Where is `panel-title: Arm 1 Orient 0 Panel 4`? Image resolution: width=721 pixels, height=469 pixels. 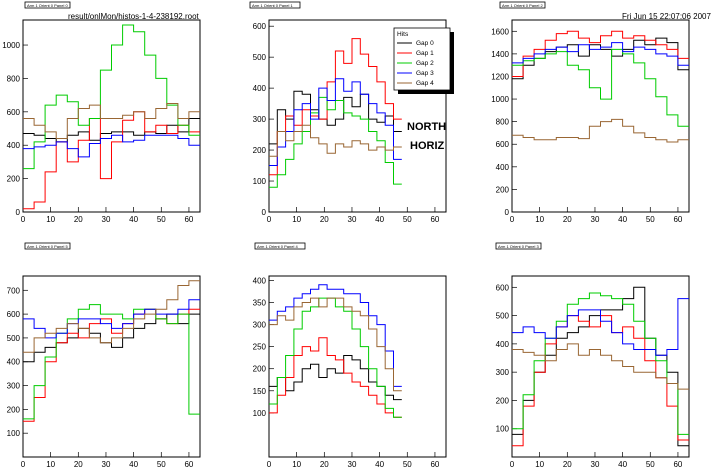 panel-title: Arm 1 Orient 0 Panel 4 is located at coordinates (277, 246).